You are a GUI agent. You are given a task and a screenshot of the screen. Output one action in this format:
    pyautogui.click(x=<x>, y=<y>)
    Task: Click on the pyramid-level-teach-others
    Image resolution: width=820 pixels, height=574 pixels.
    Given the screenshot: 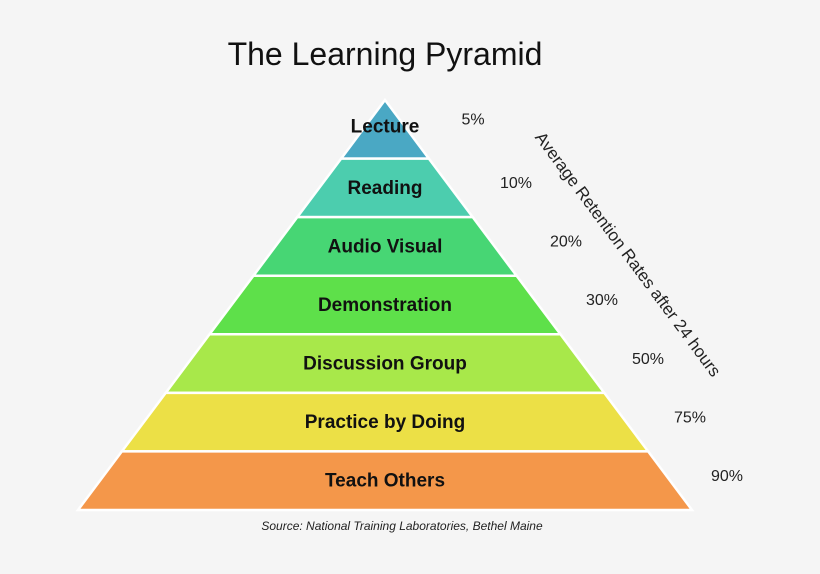 What is the action you would take?
    pyautogui.click(x=385, y=481)
    